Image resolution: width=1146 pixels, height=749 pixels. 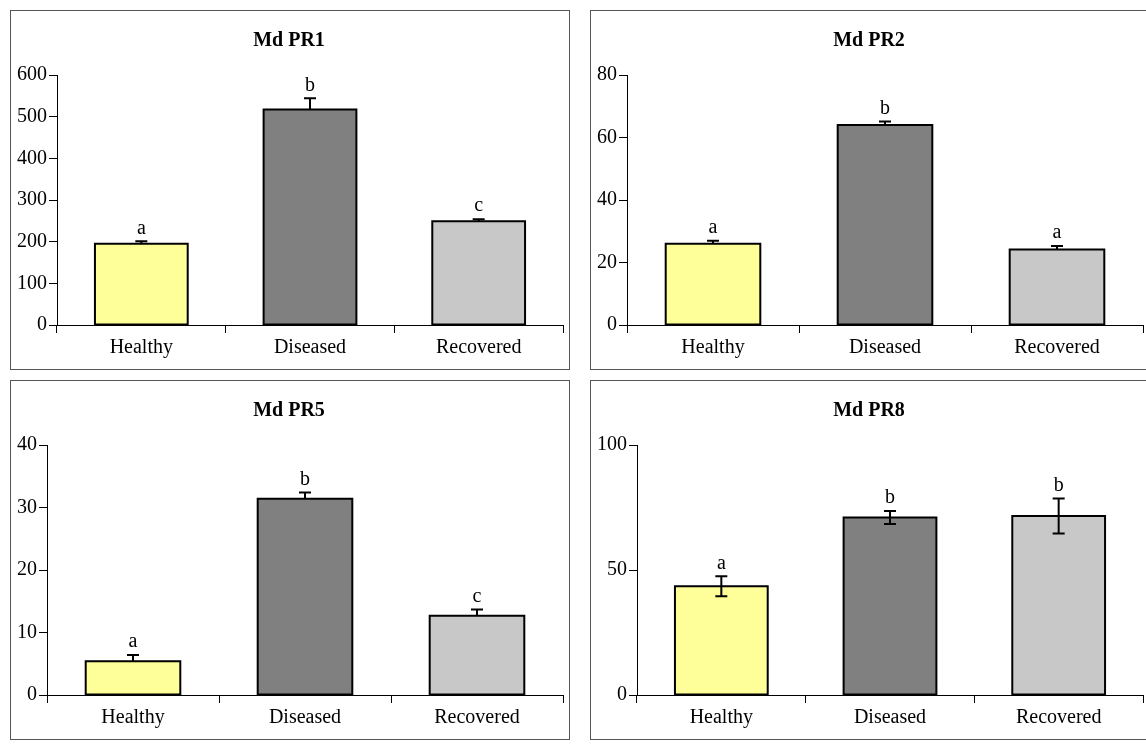 What do you see at coordinates (607, 135) in the screenshot?
I see `y-tick-label: 60` at bounding box center [607, 135].